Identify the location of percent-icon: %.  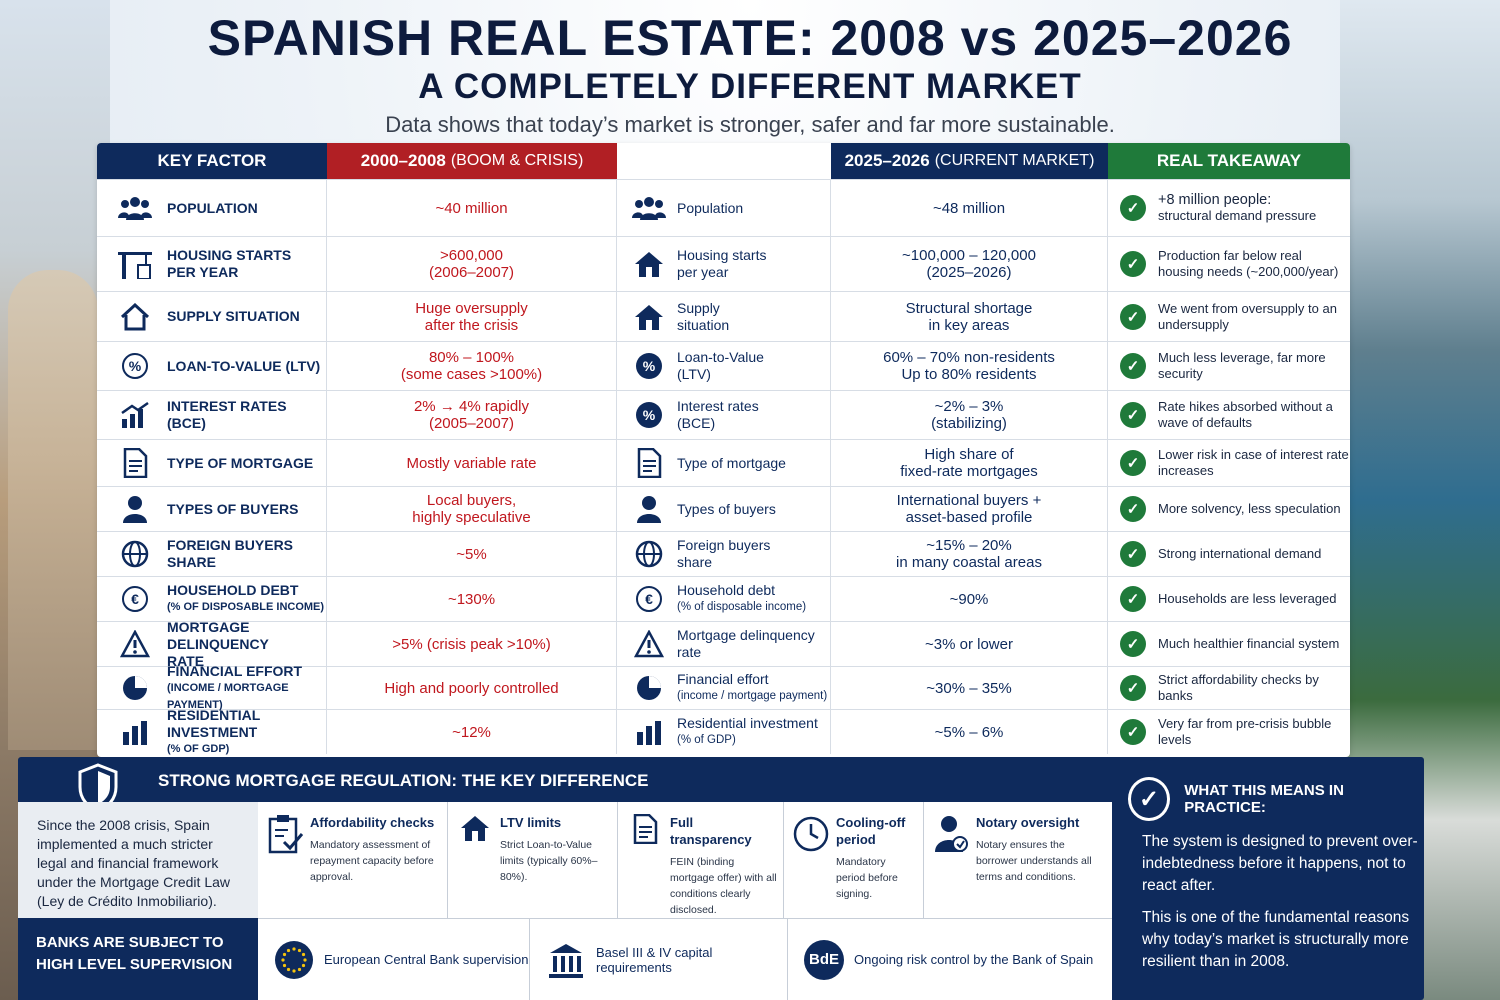
(135, 366).